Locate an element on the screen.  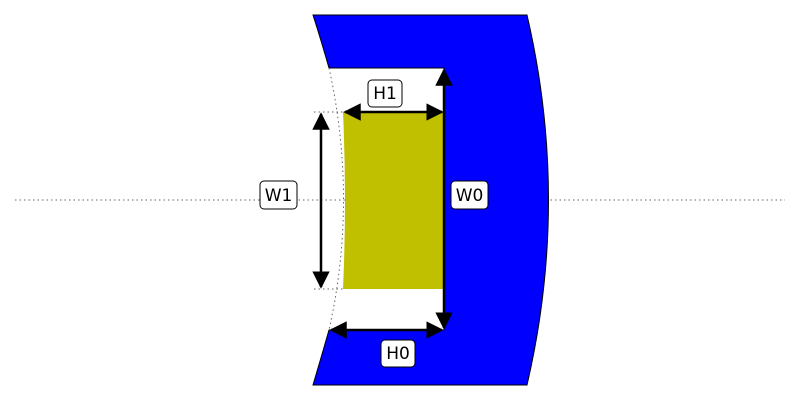
label-w1: W1 is located at coordinates (278, 195).